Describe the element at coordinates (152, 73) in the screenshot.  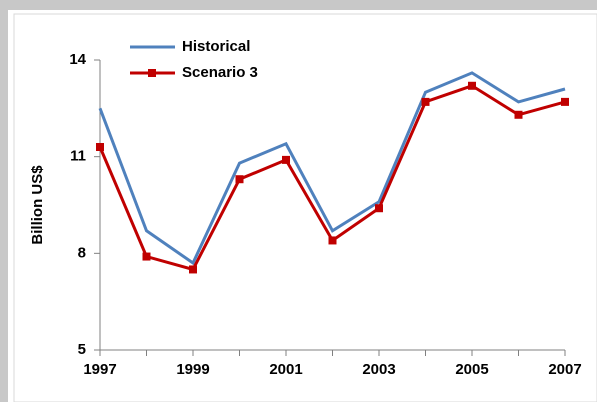
I see `legend-marker` at that location.